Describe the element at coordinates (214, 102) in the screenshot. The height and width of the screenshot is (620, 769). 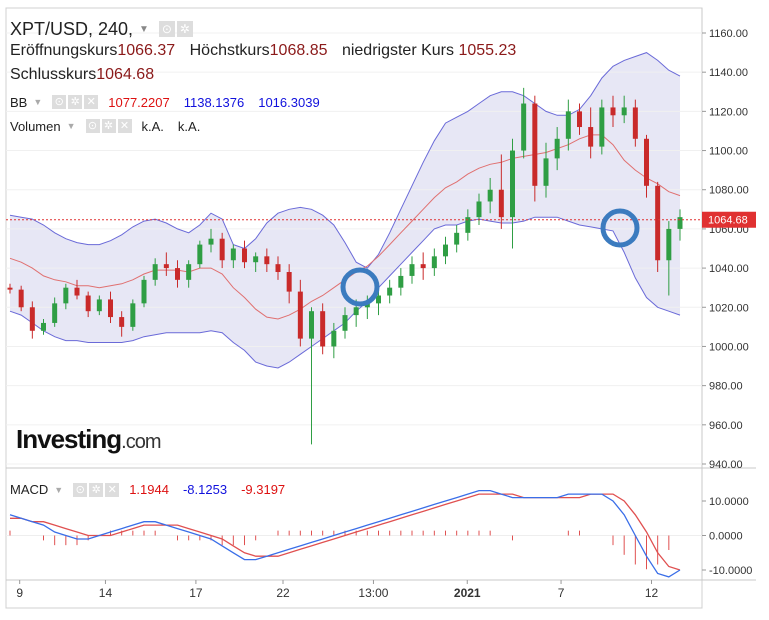
I see `bb-value-upper: 1138.1376` at that location.